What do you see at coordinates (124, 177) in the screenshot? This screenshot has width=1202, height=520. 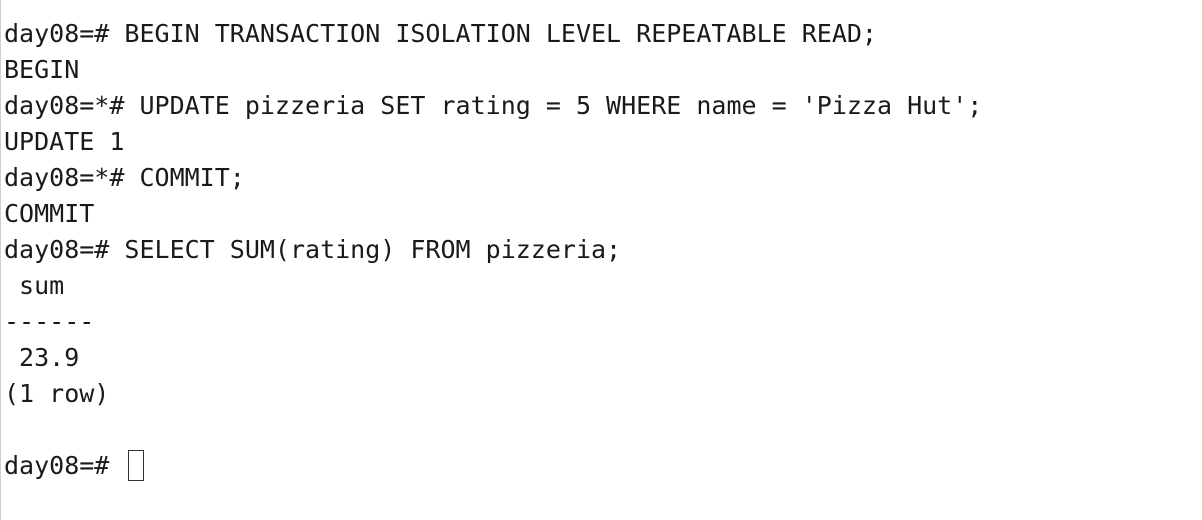 I see `terminal-line: day08=*# COMMIT;` at bounding box center [124, 177].